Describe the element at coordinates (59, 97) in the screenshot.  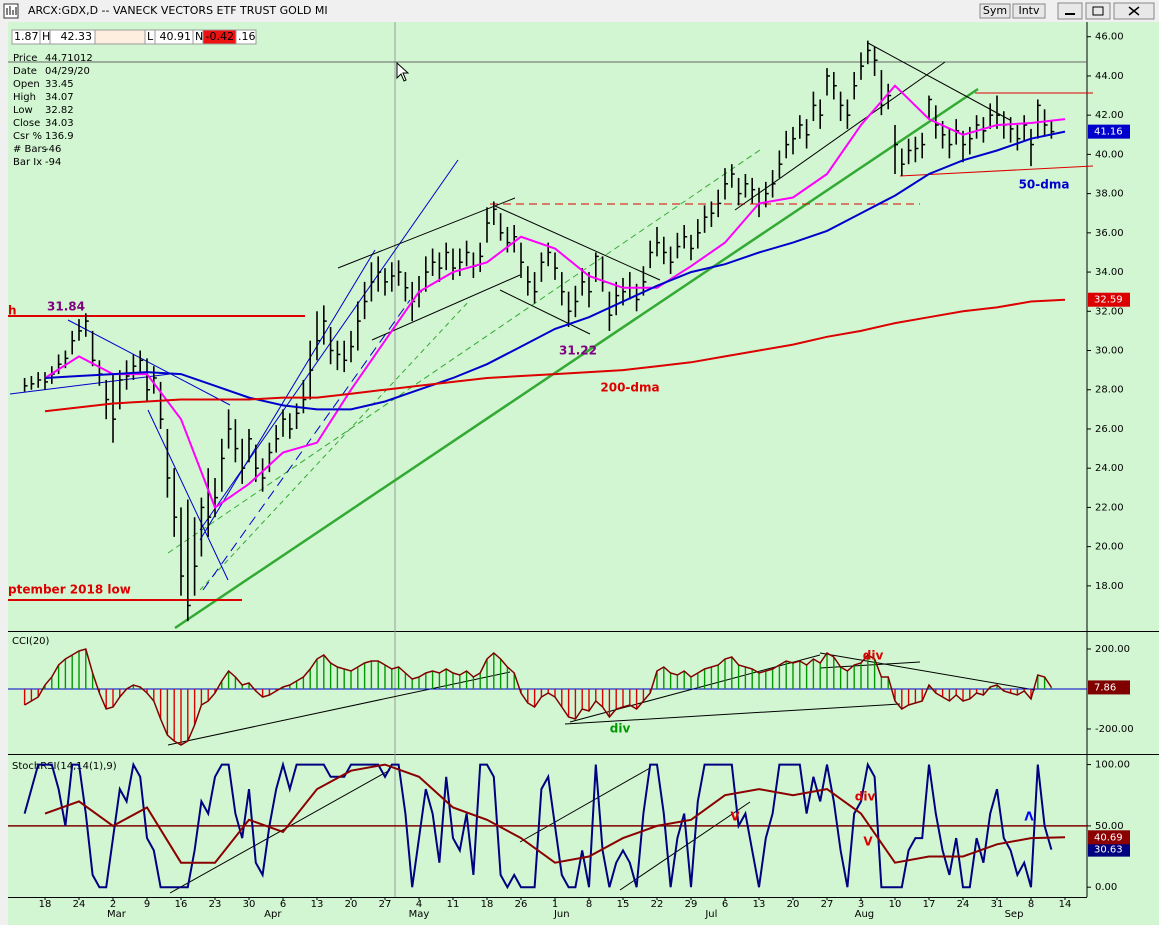
I see `data-value: 34.07` at that location.